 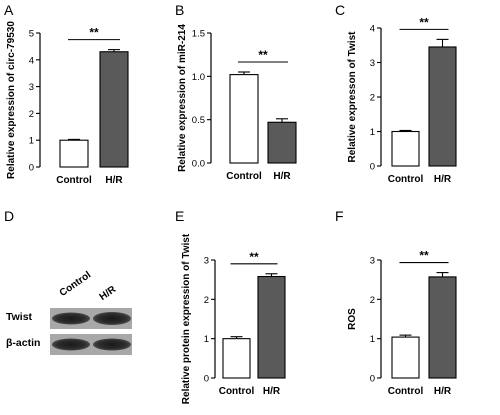 What do you see at coordinates (71, 344) in the screenshot?
I see `blot-band-beta-actin-control` at bounding box center [71, 344].